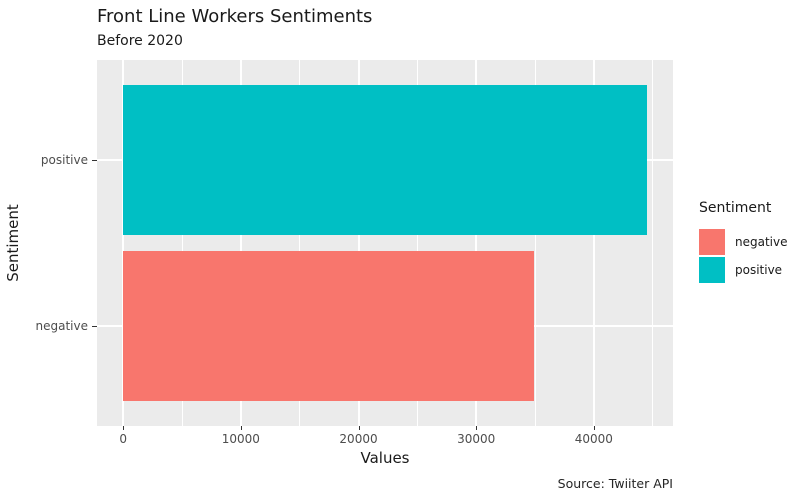  What do you see at coordinates (712, 241) in the screenshot?
I see `legend-swatch-negative` at bounding box center [712, 241].